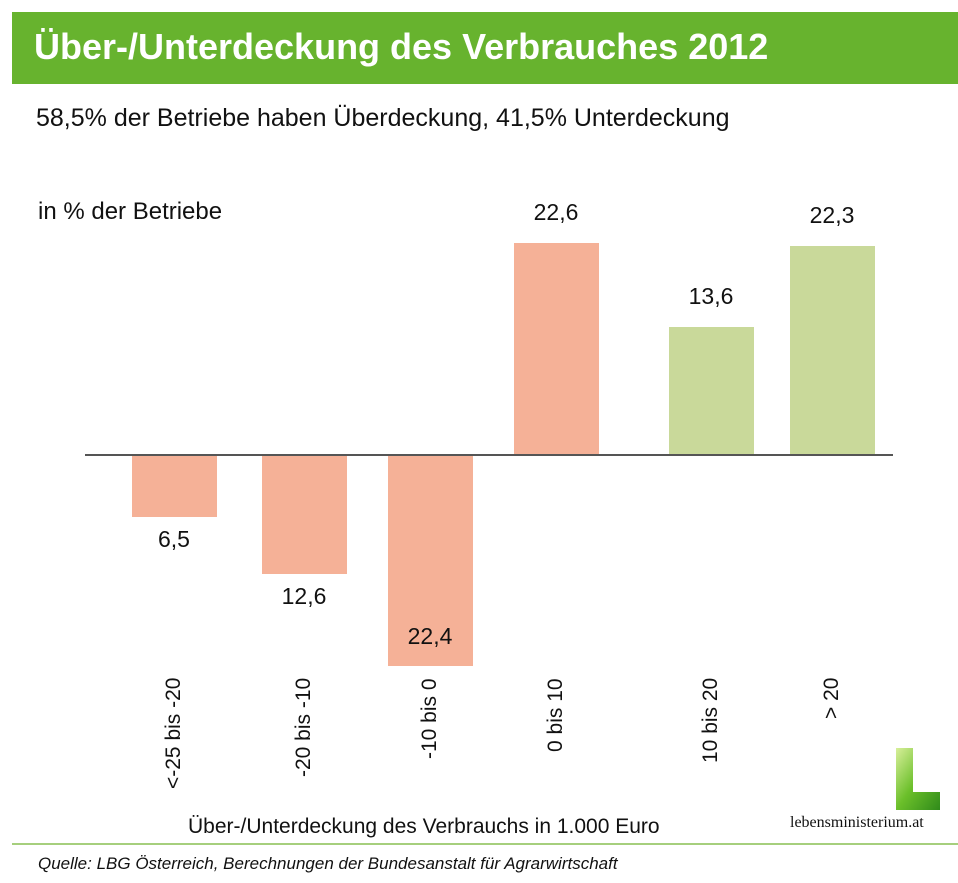 Image resolution: width=958 pixels, height=883 pixels. I want to click on header-bar: Über-/Unterdeckung des Verbrauches 2012, so click(485, 48).